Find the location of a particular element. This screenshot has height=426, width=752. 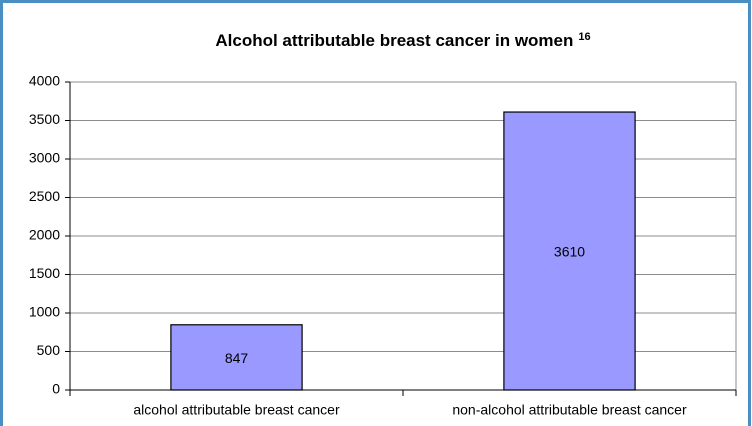

y-tick-label: 3000 is located at coordinates (44, 158).